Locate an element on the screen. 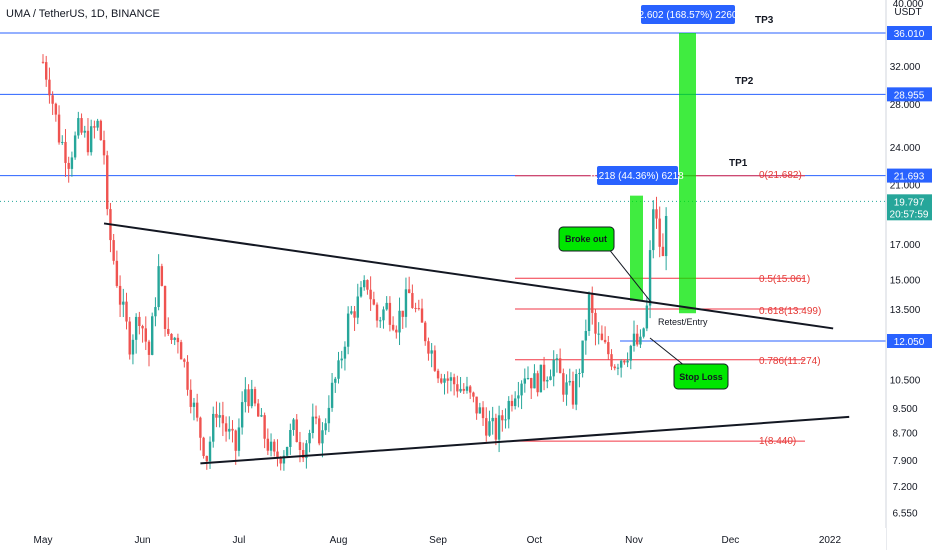 The image size is (932, 550). price-tick-label: 28.000 is located at coordinates (905, 105).